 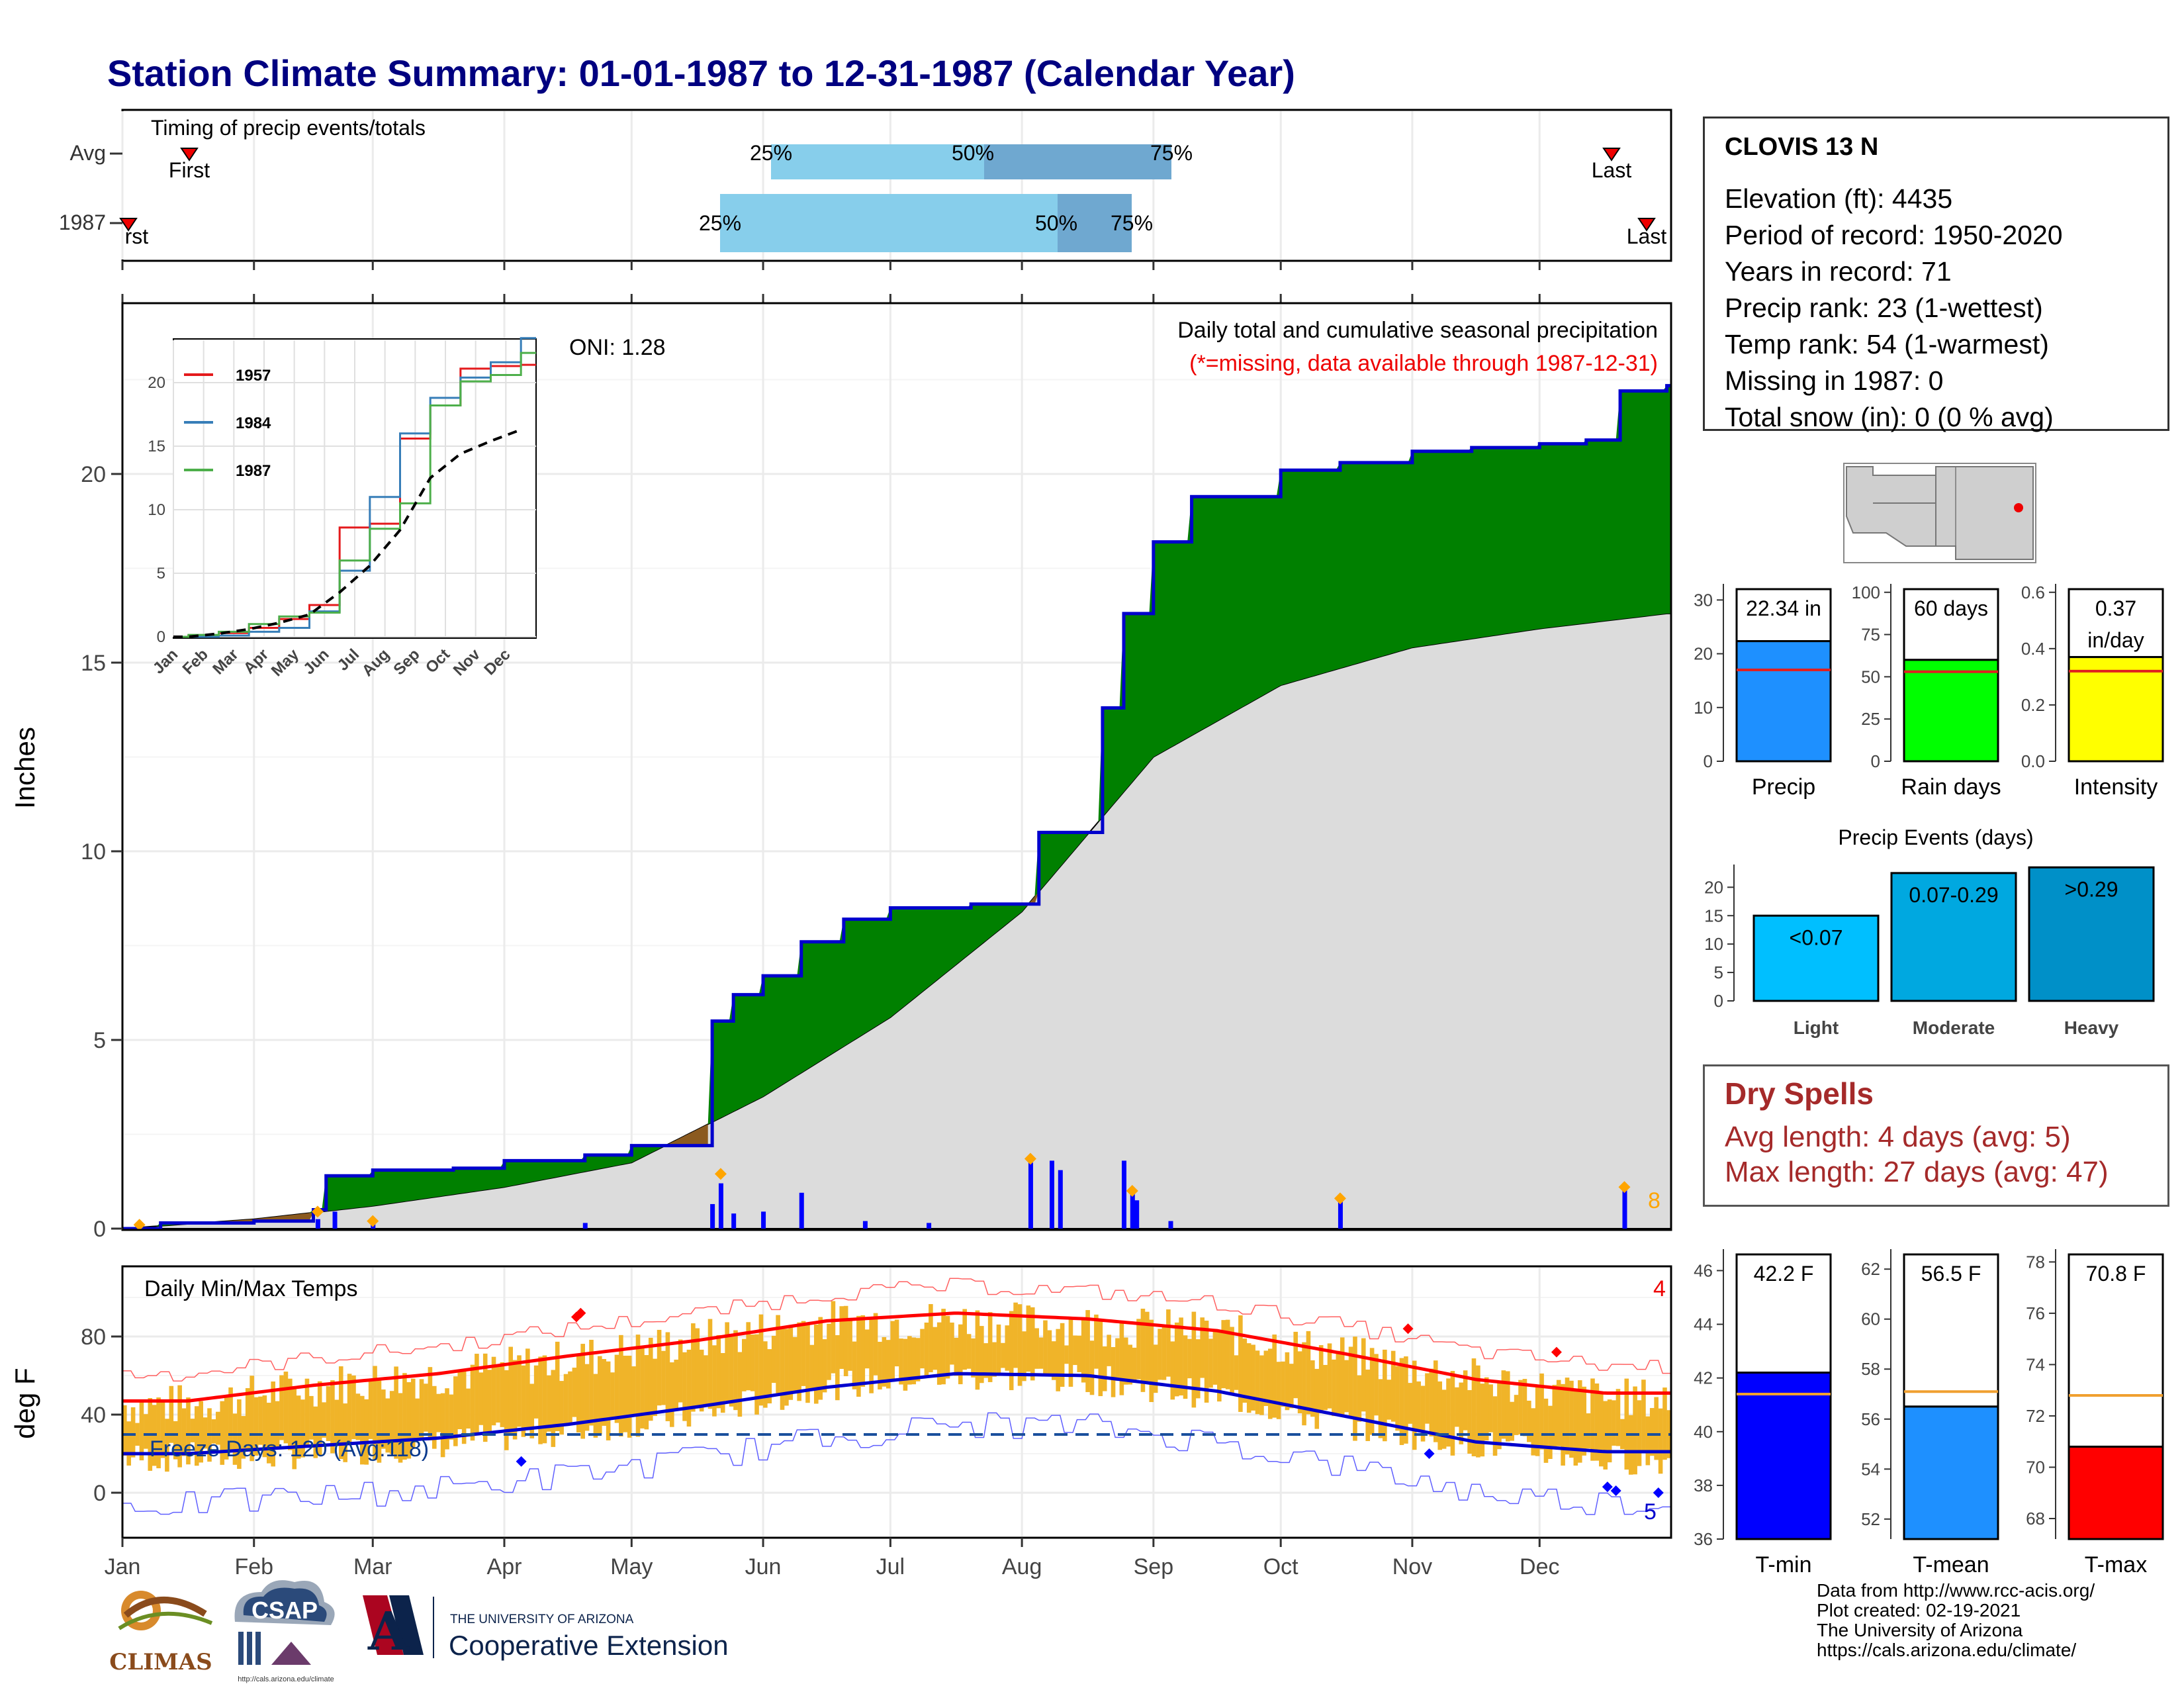 I want to click on month-label: Jun, so click(x=763, y=1566).